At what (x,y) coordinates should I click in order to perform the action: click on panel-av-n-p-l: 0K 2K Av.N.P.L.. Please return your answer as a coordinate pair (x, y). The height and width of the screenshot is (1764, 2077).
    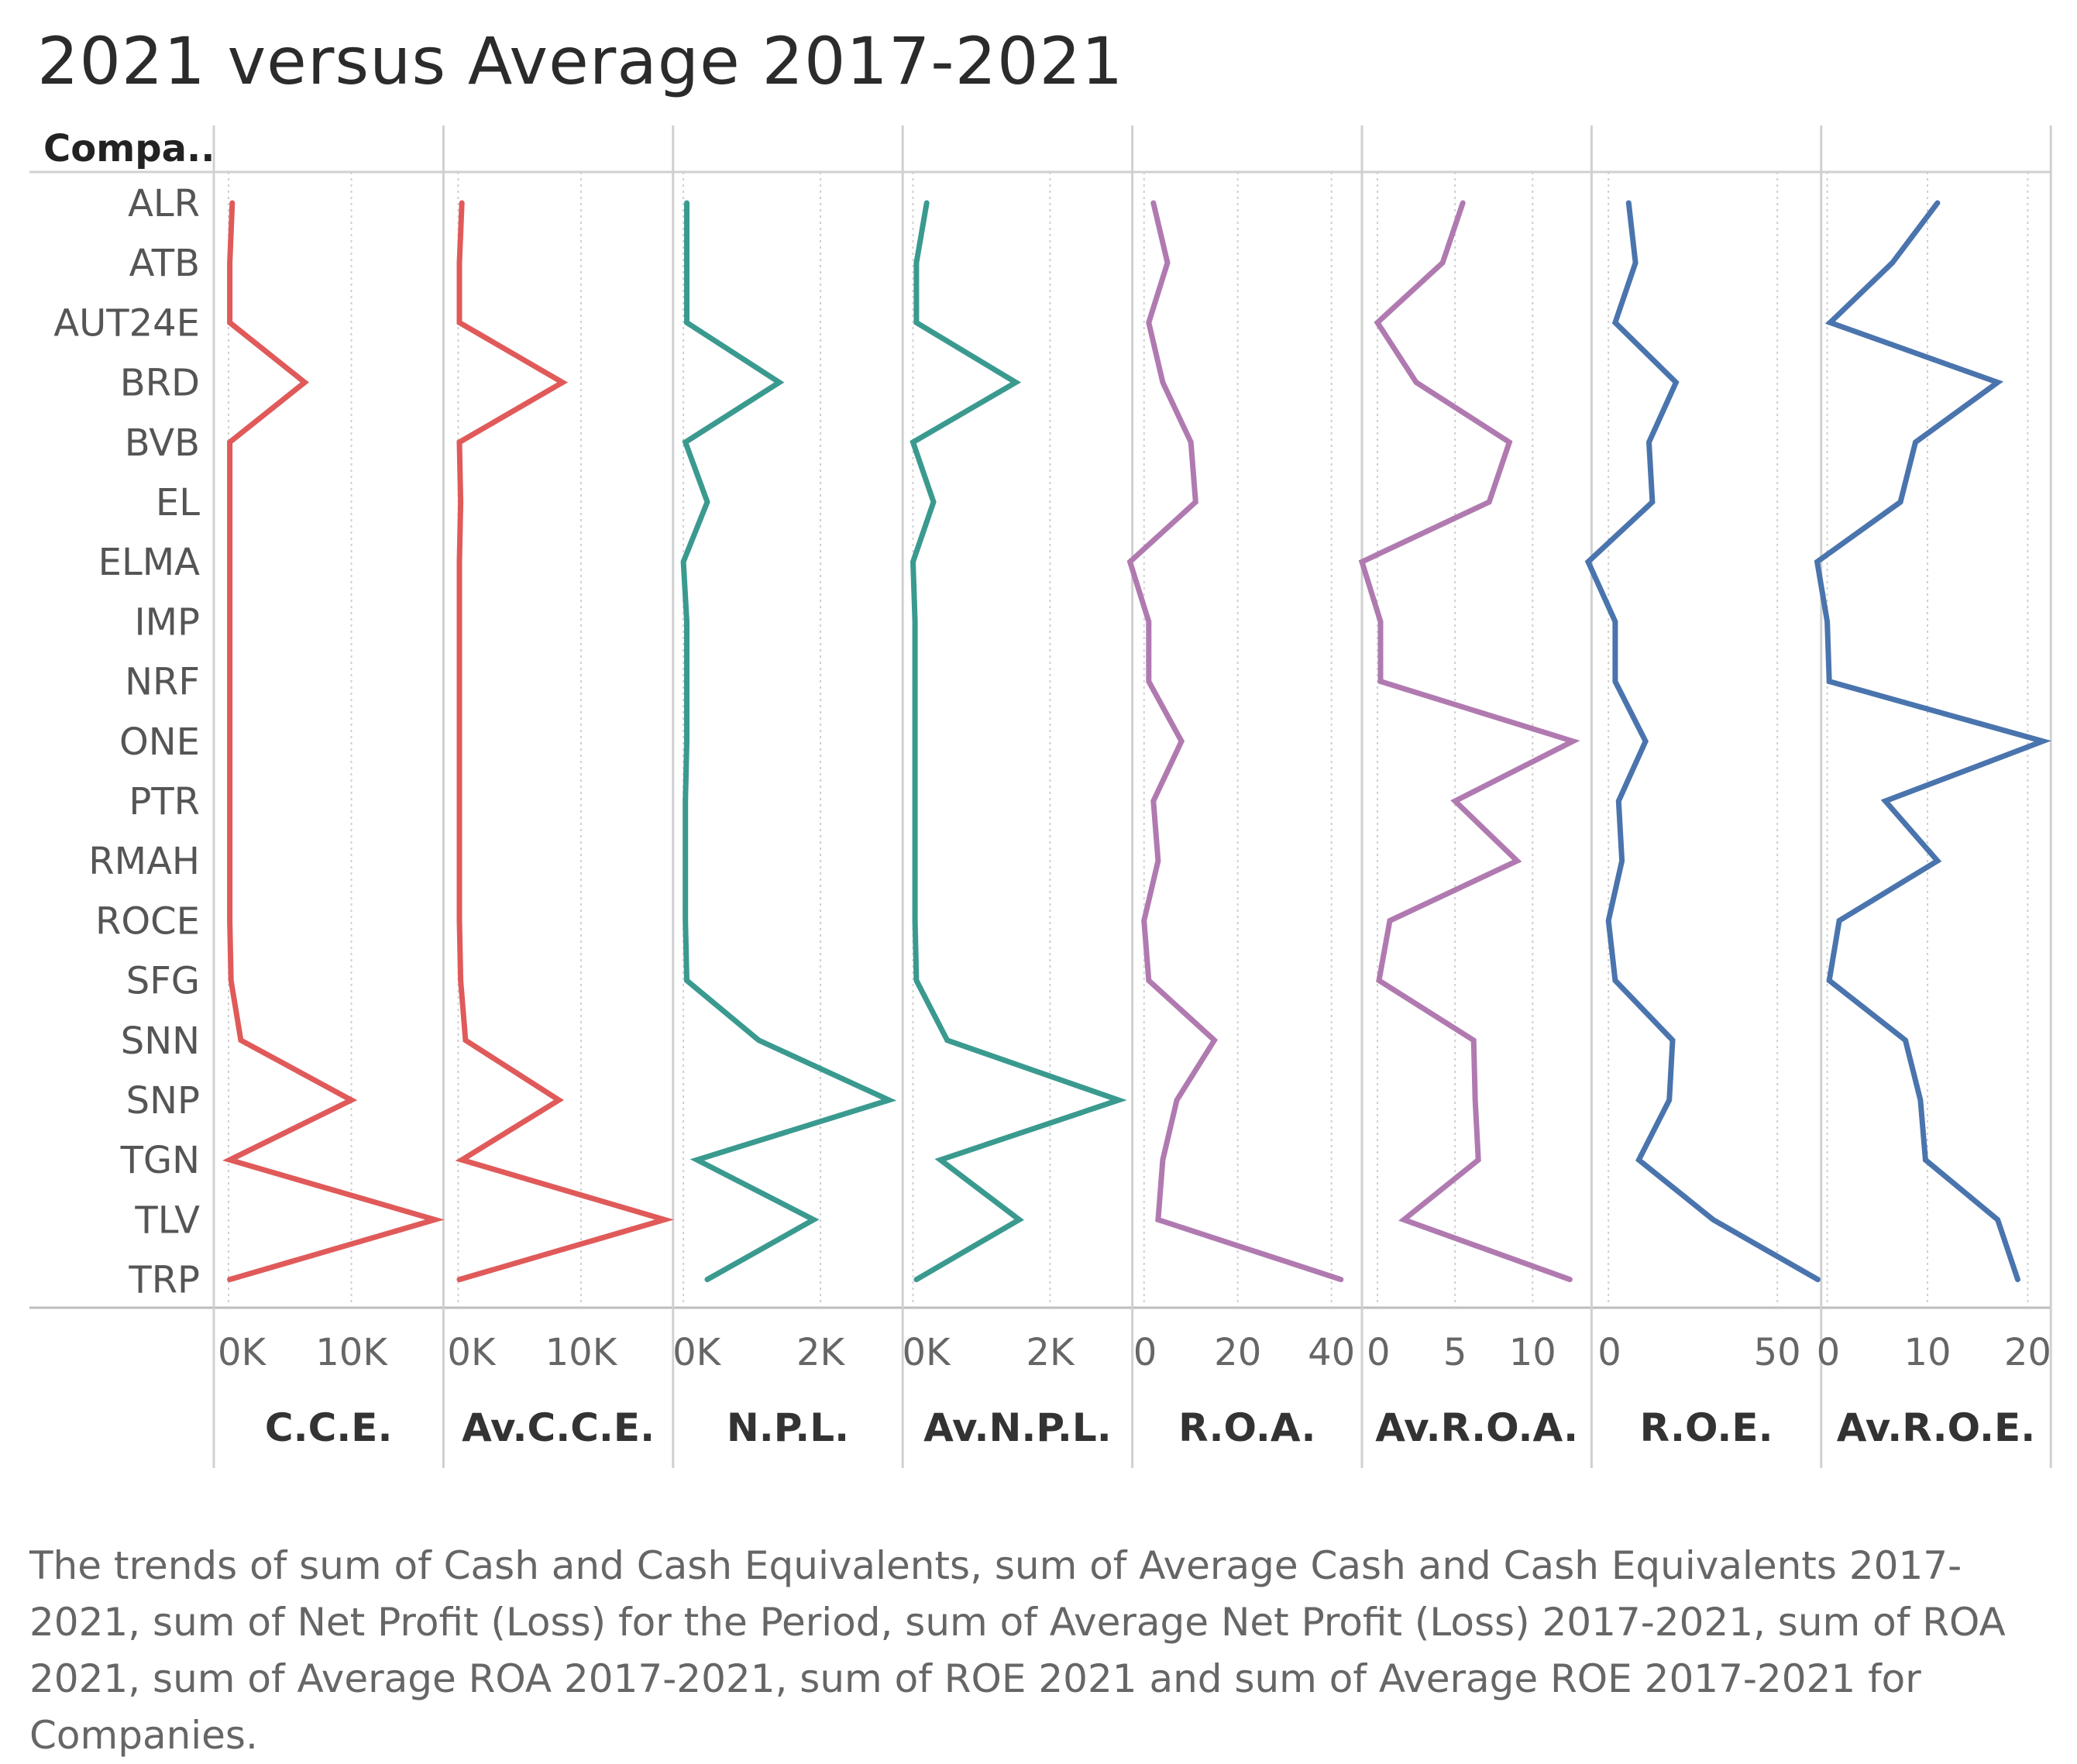
    Looking at the image, I should click on (1014, 811).